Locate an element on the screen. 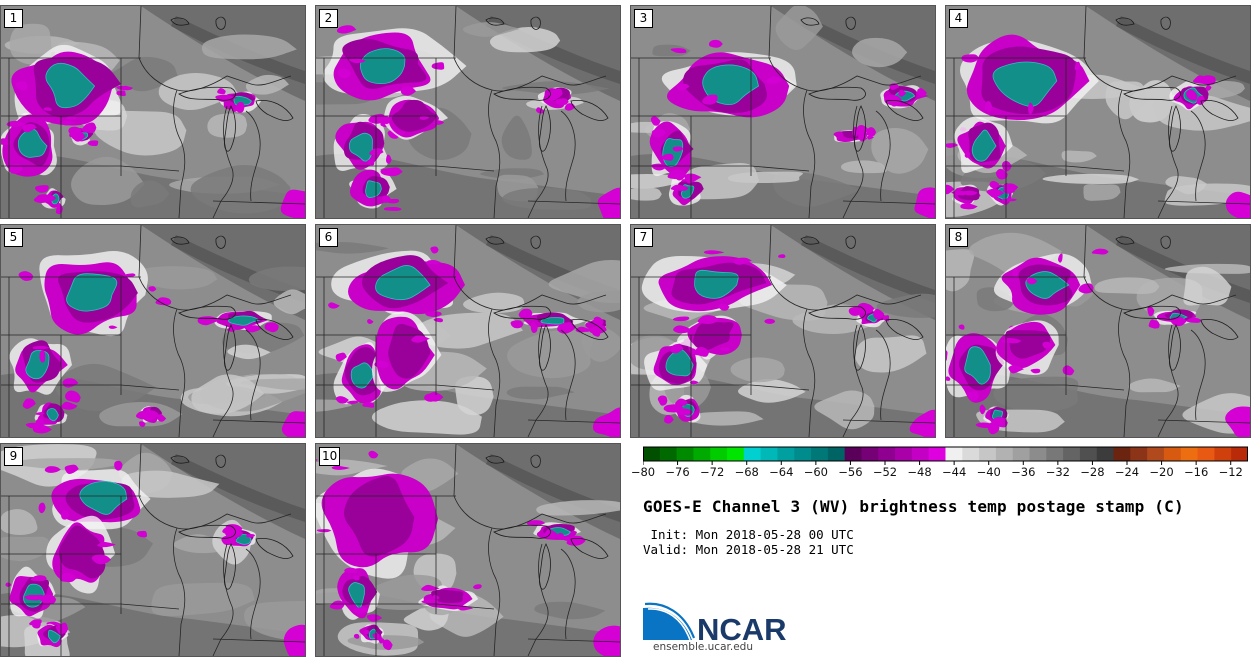  colorbar-tick-label: −56 is located at coordinates (850, 472).